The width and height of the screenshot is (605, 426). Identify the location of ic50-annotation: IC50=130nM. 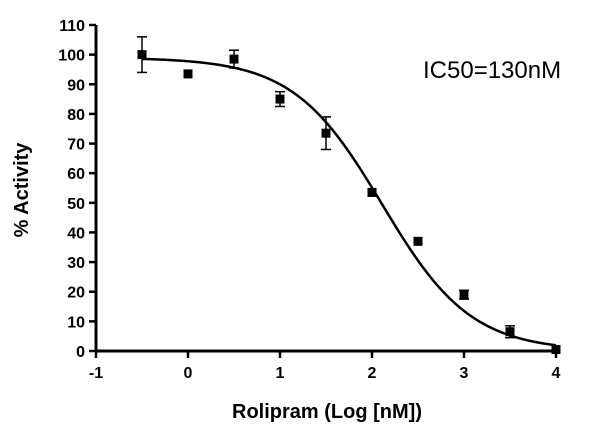
(492, 70).